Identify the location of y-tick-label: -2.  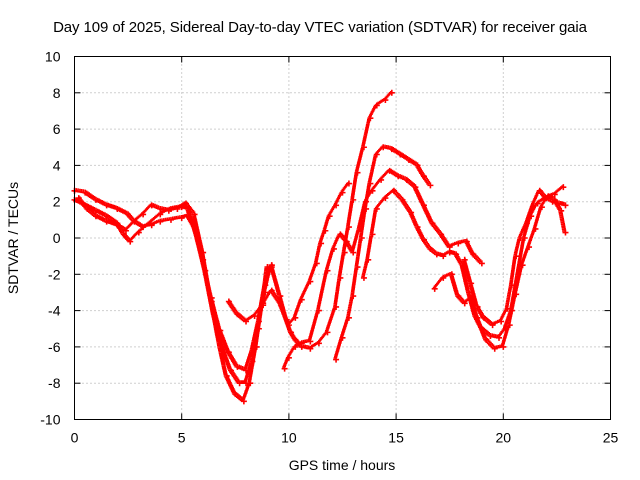
(54, 274).